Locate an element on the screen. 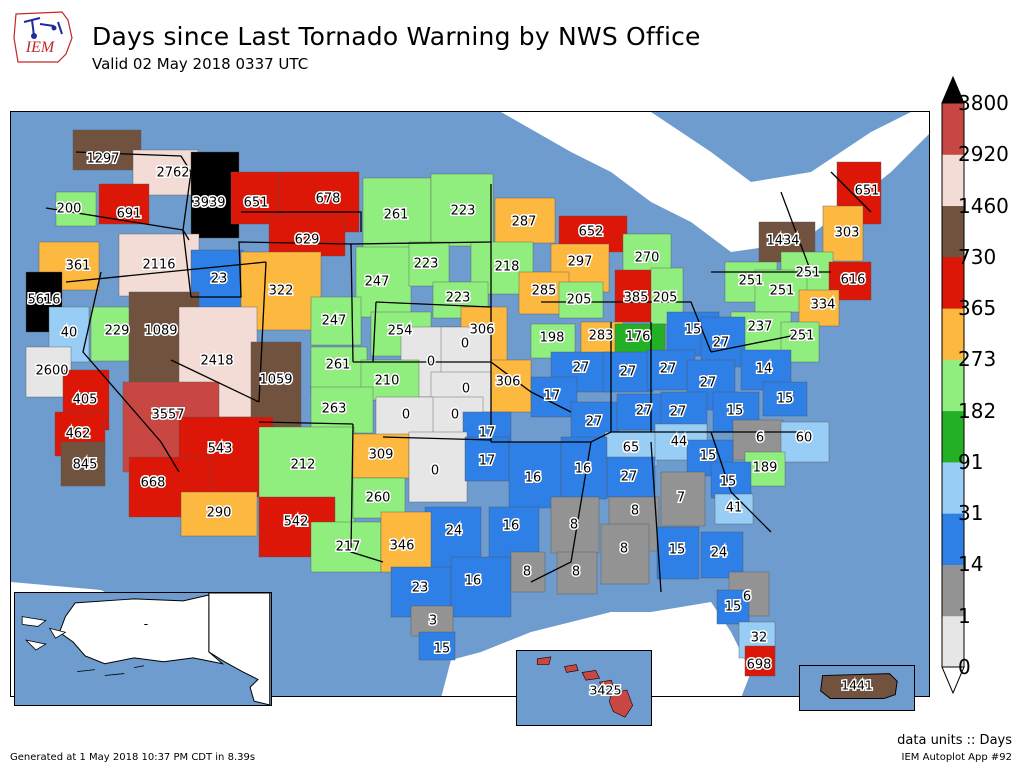  office-value-label: 65 is located at coordinates (631, 448).